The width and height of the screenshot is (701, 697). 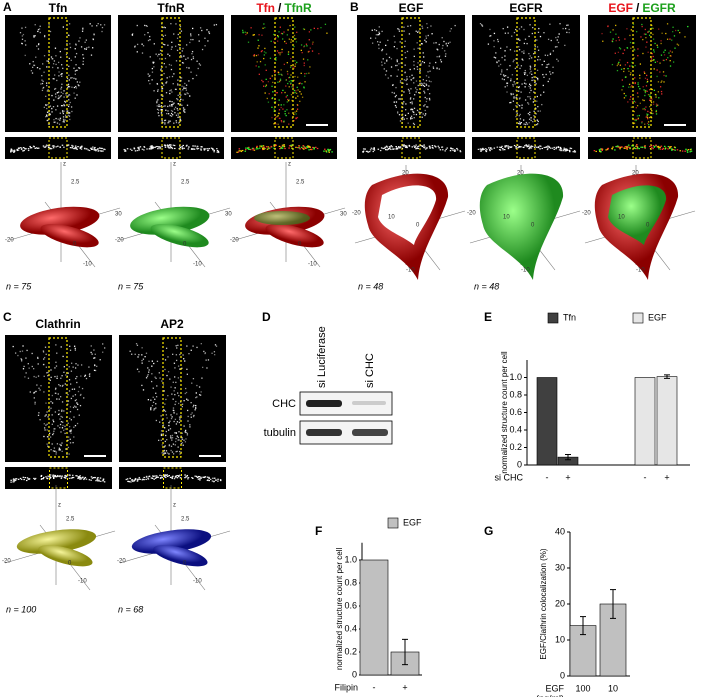 What do you see at coordinates (121, 562) in the screenshot?
I see `axis-3d-label: -20` at bounding box center [121, 562].